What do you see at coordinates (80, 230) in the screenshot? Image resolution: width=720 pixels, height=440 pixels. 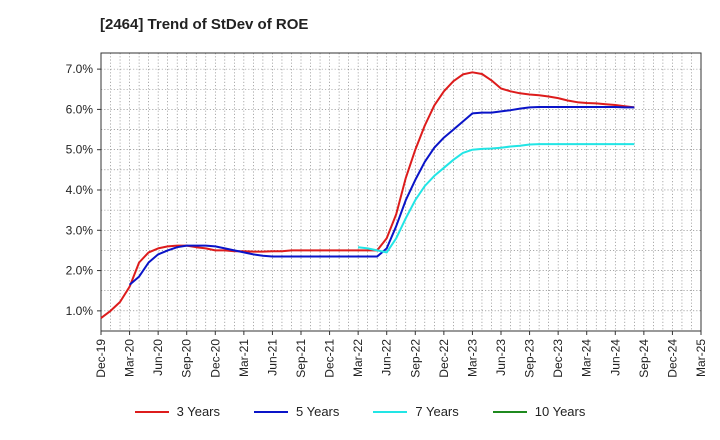 I see `y-tick-label: 3.0%` at bounding box center [80, 230].